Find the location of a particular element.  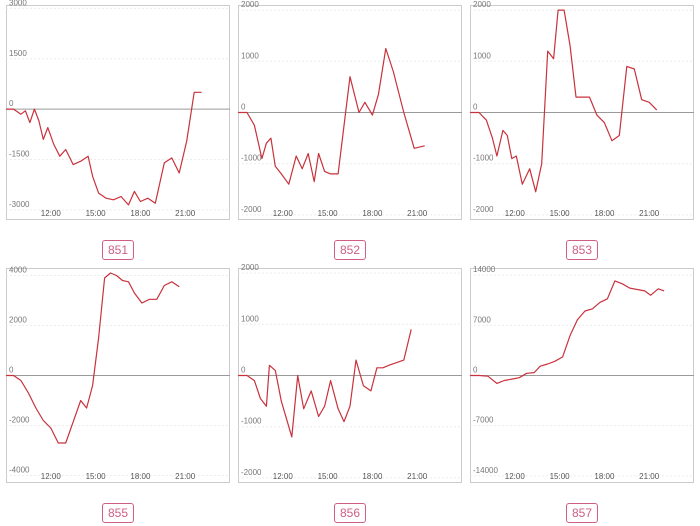

chart-label-badge: 856 is located at coordinates (350, 513).